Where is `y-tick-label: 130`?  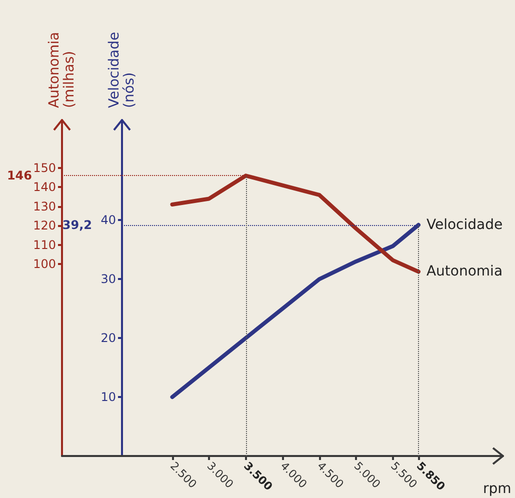 y-tick-label: 130 is located at coordinates (44, 206).